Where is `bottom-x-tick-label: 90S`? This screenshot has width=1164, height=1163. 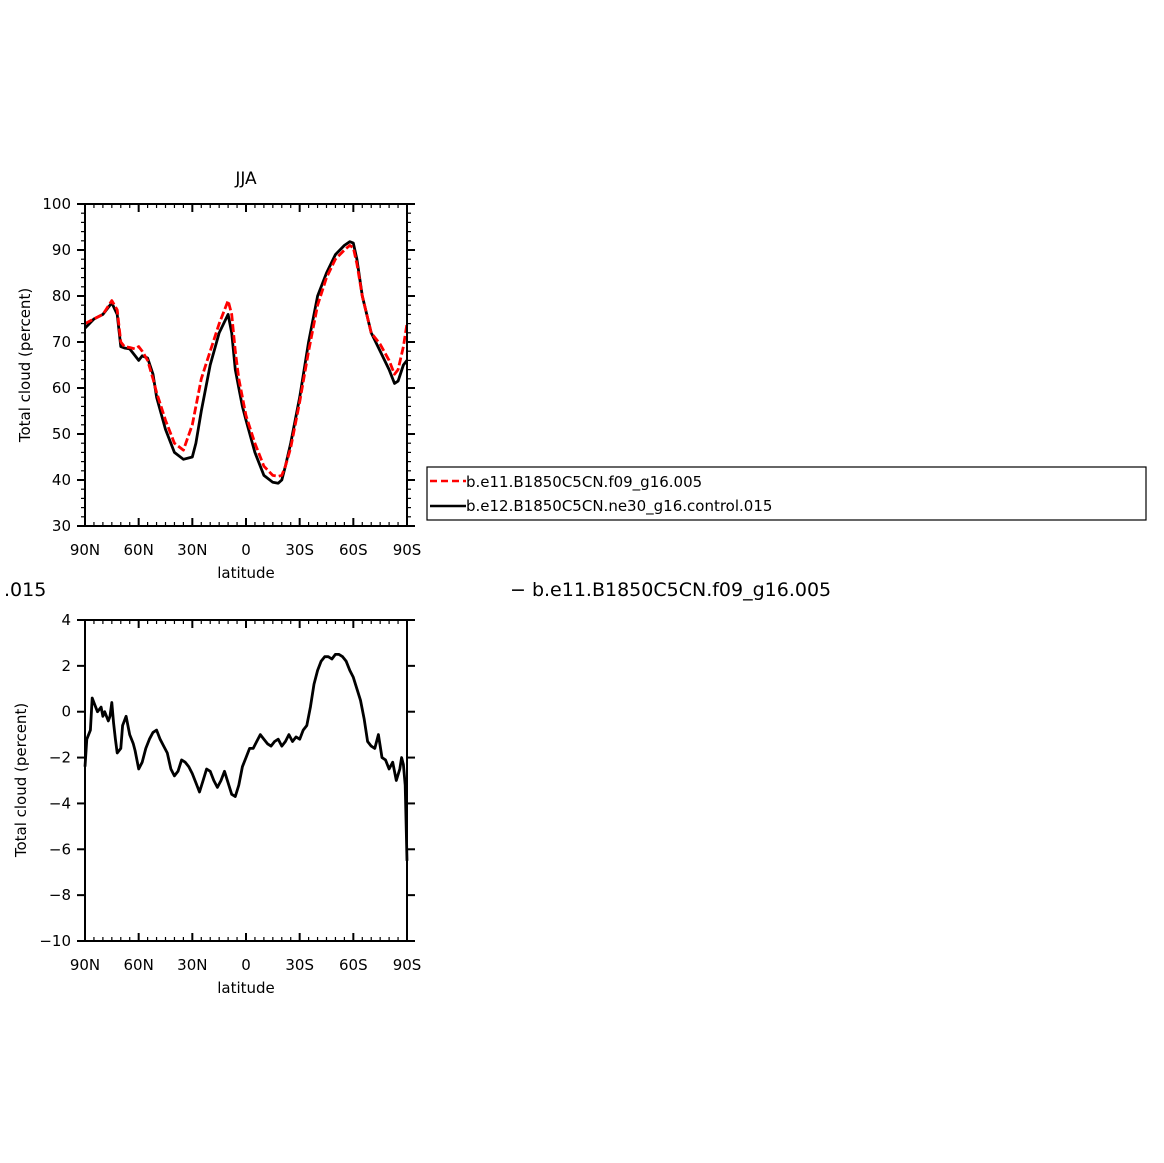 bottom-x-tick-label: 90S is located at coordinates (407, 965).